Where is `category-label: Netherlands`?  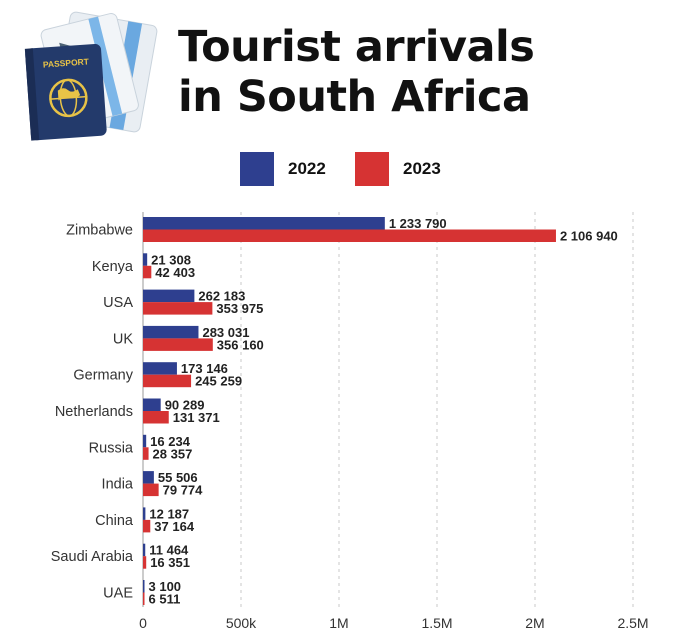 category-label: Netherlands is located at coordinates (94, 412).